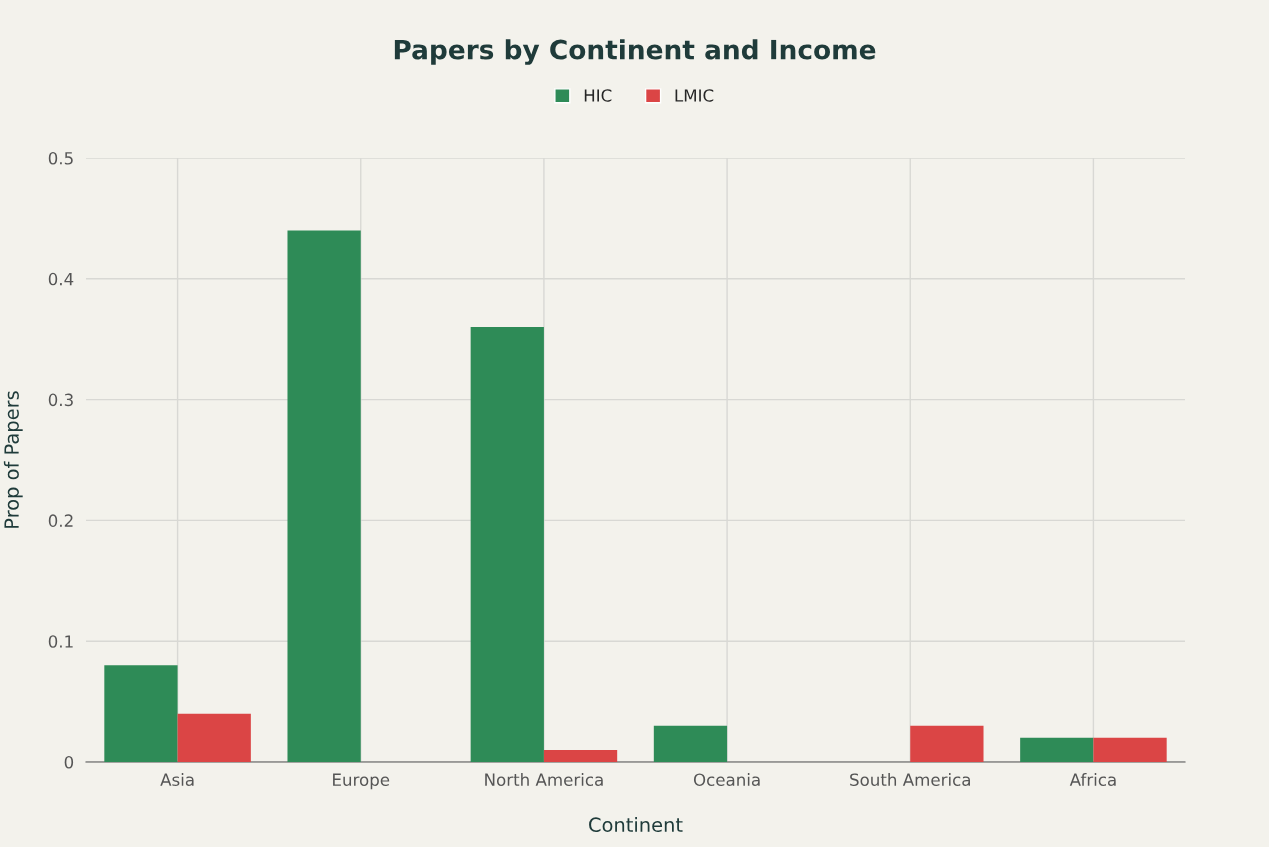 The image size is (1269, 847). What do you see at coordinates (636, 825) in the screenshot?
I see `x-axis-title: Continent` at bounding box center [636, 825].